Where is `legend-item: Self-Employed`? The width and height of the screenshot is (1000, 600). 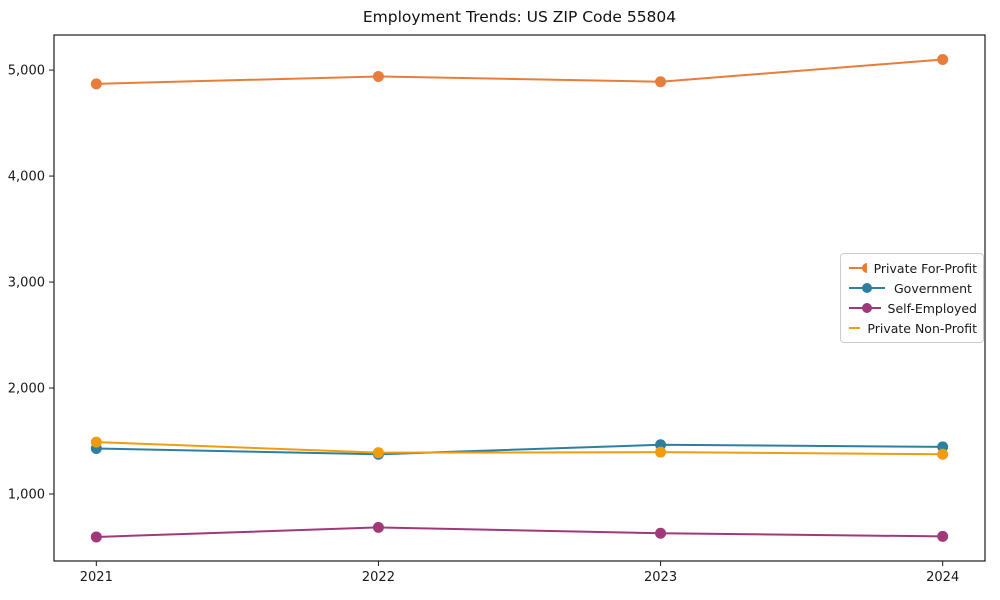 legend-item: Self-Employed is located at coordinates (912, 308).